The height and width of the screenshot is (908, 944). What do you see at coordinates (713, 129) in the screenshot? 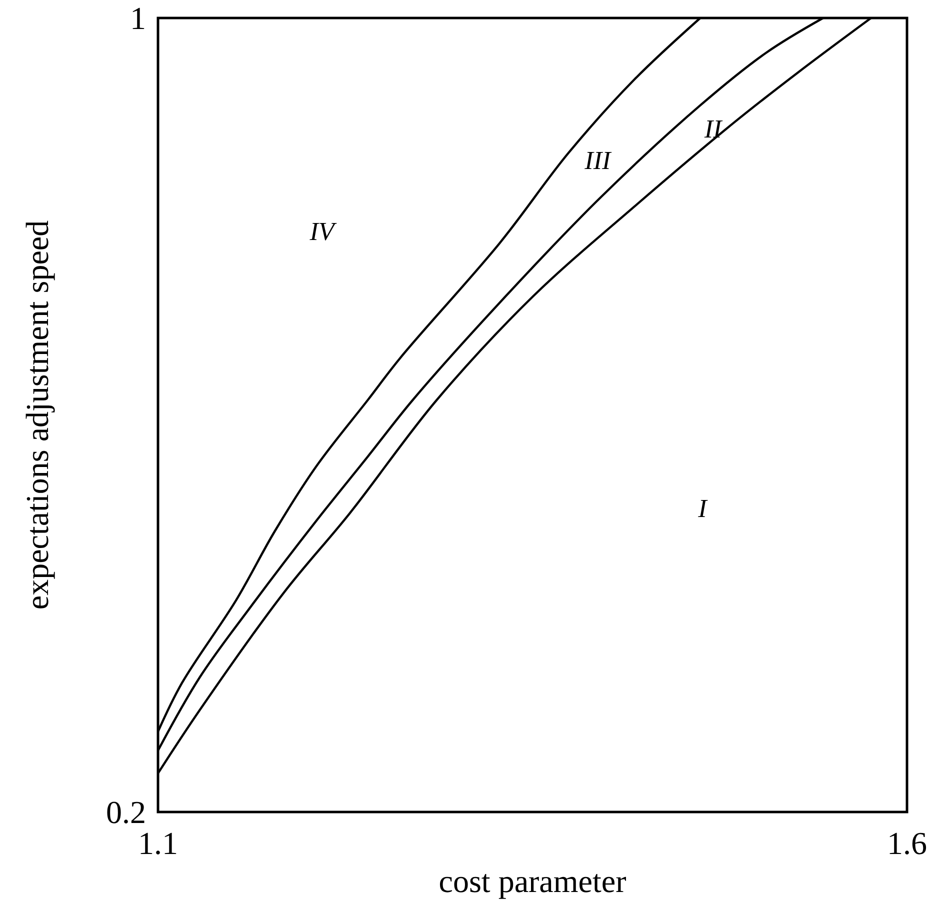
I see `annotation: II` at bounding box center [713, 129].